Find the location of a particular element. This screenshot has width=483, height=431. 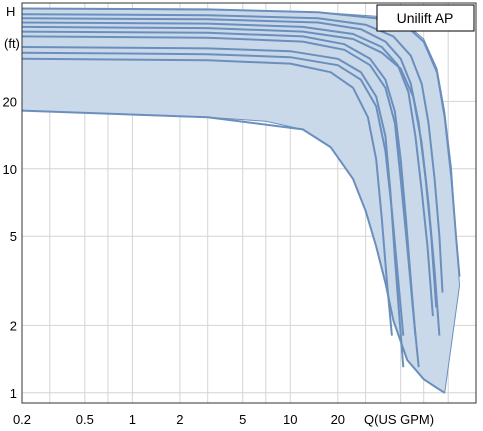

legend-box: Unilift AP is located at coordinates (425, 18).